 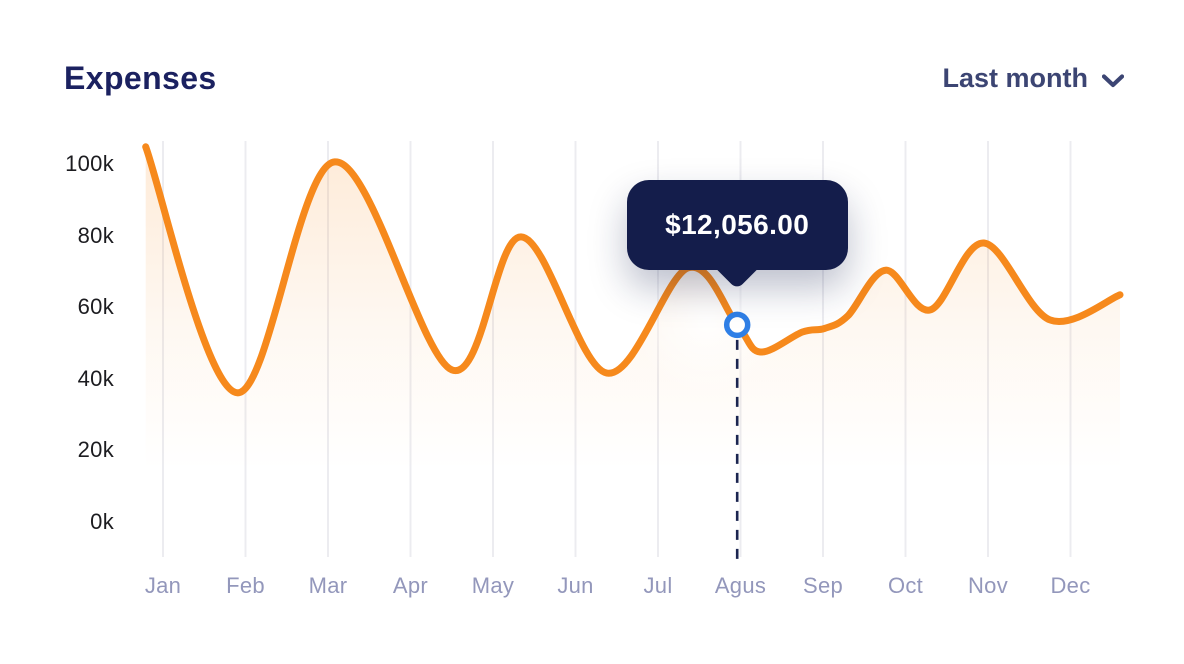 I want to click on x-axis-label: Oct, so click(x=905, y=585).